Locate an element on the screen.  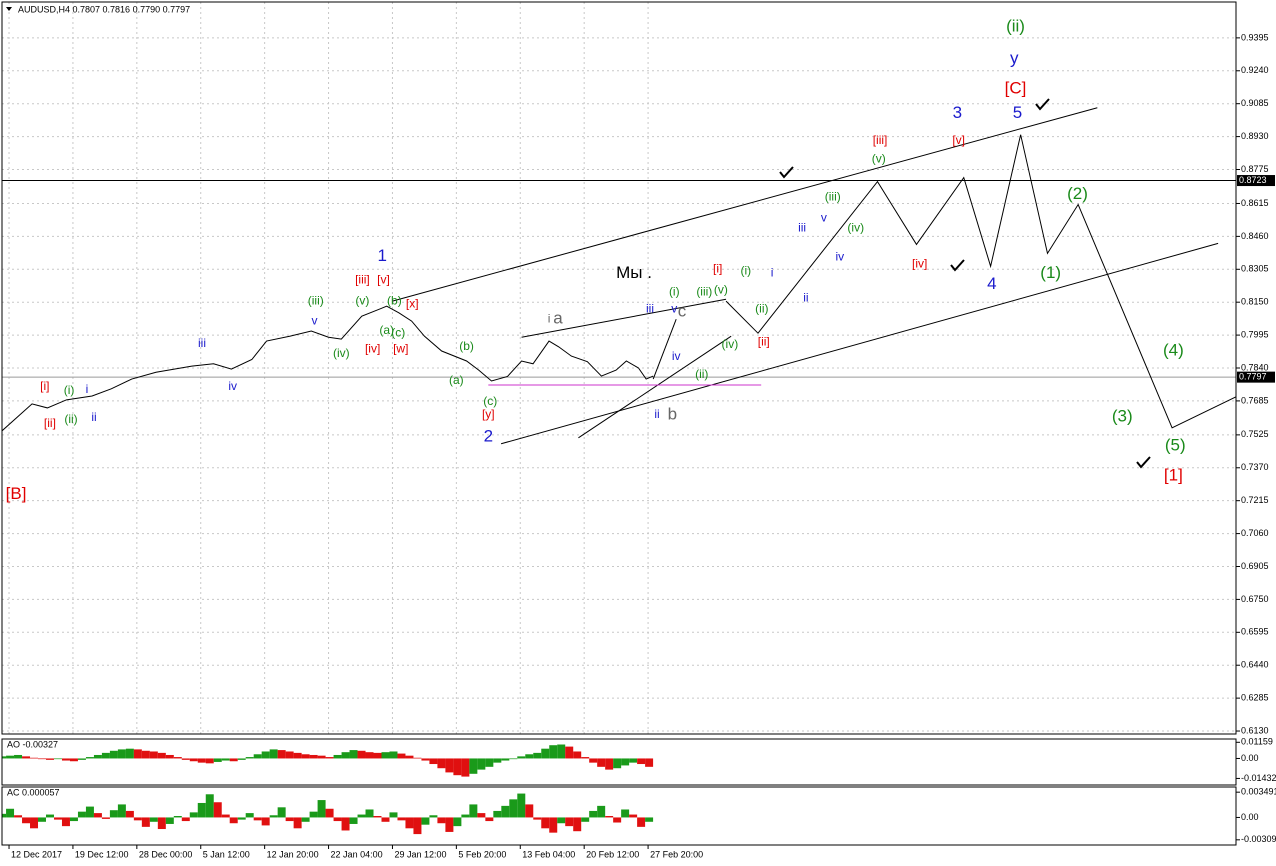
wave-label: (iii) is located at coordinates (833, 197).